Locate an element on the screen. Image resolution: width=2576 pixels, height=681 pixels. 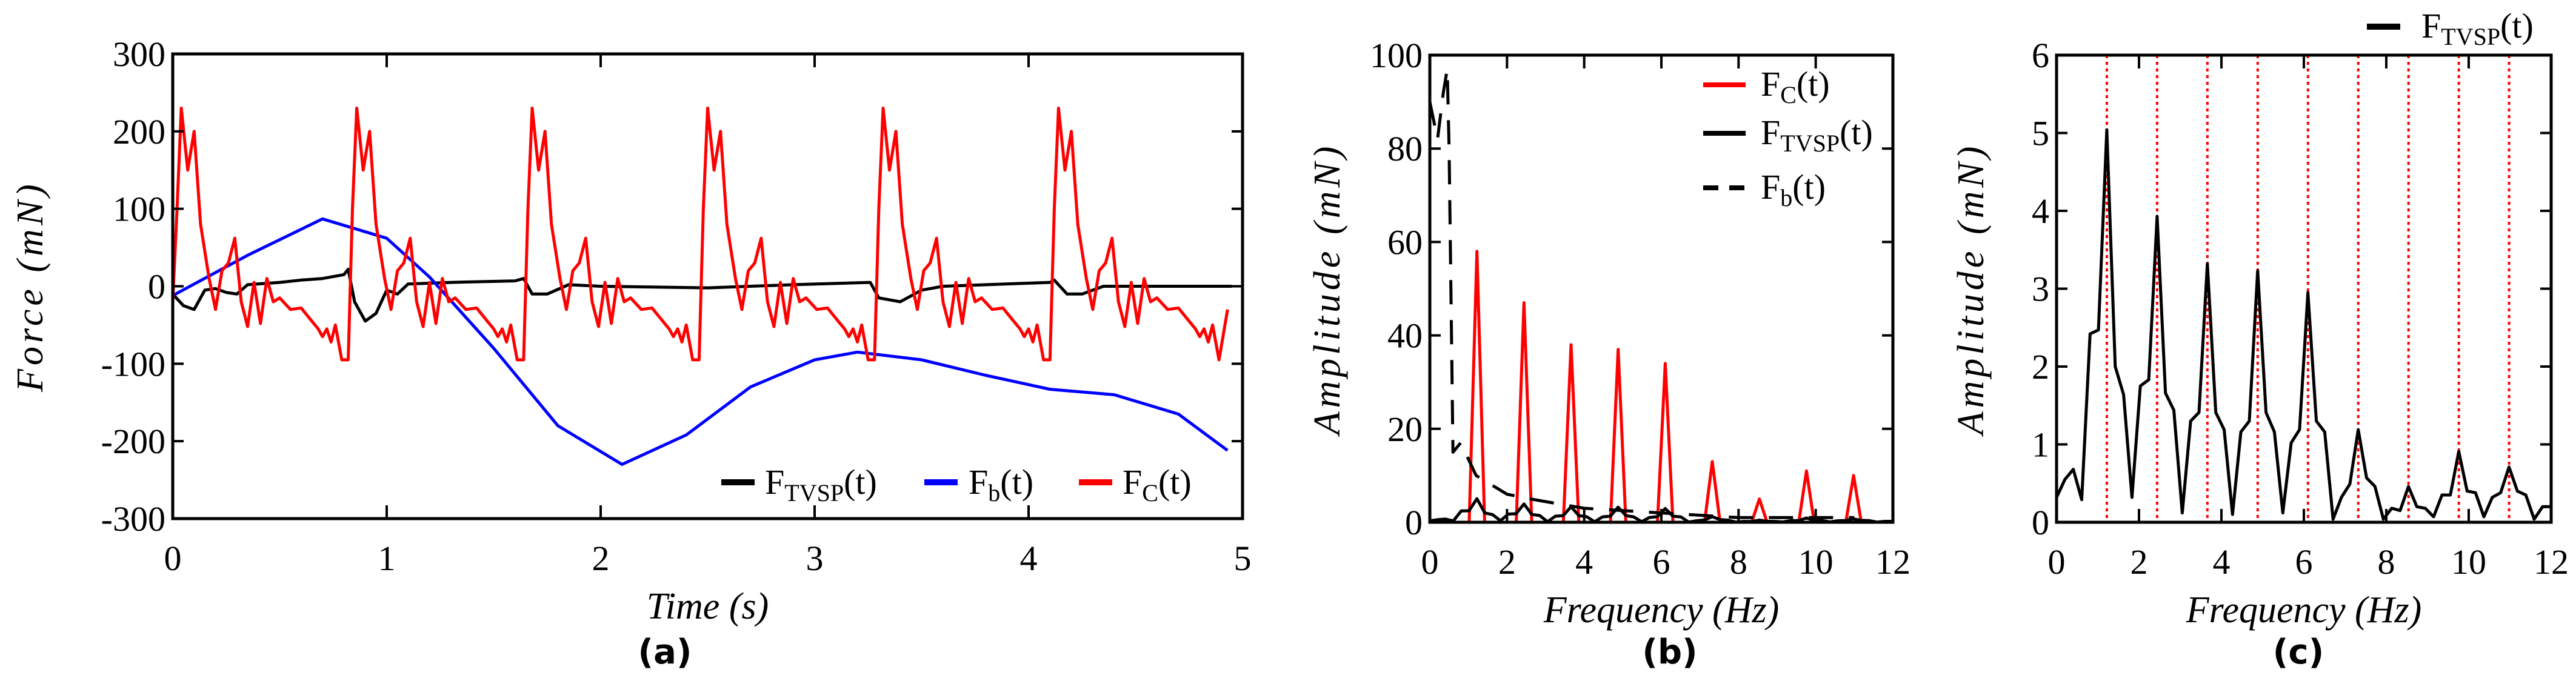
x-tick-label: 1 is located at coordinates (387, 558).